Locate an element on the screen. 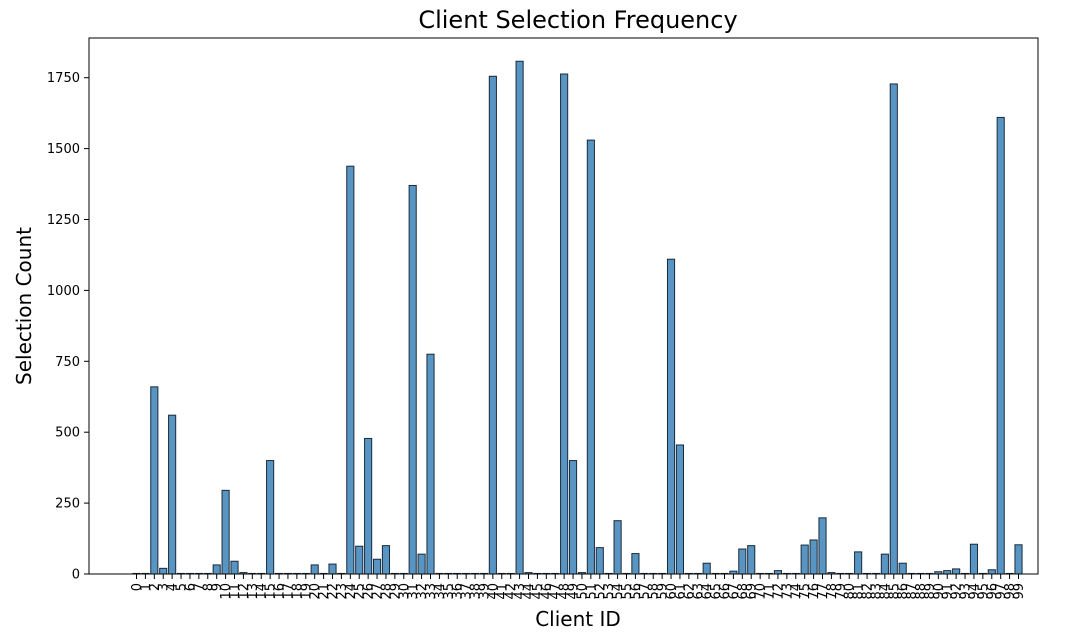 The width and height of the screenshot is (1078, 638). x-tick-label: 51 is located at coordinates (591, 591).